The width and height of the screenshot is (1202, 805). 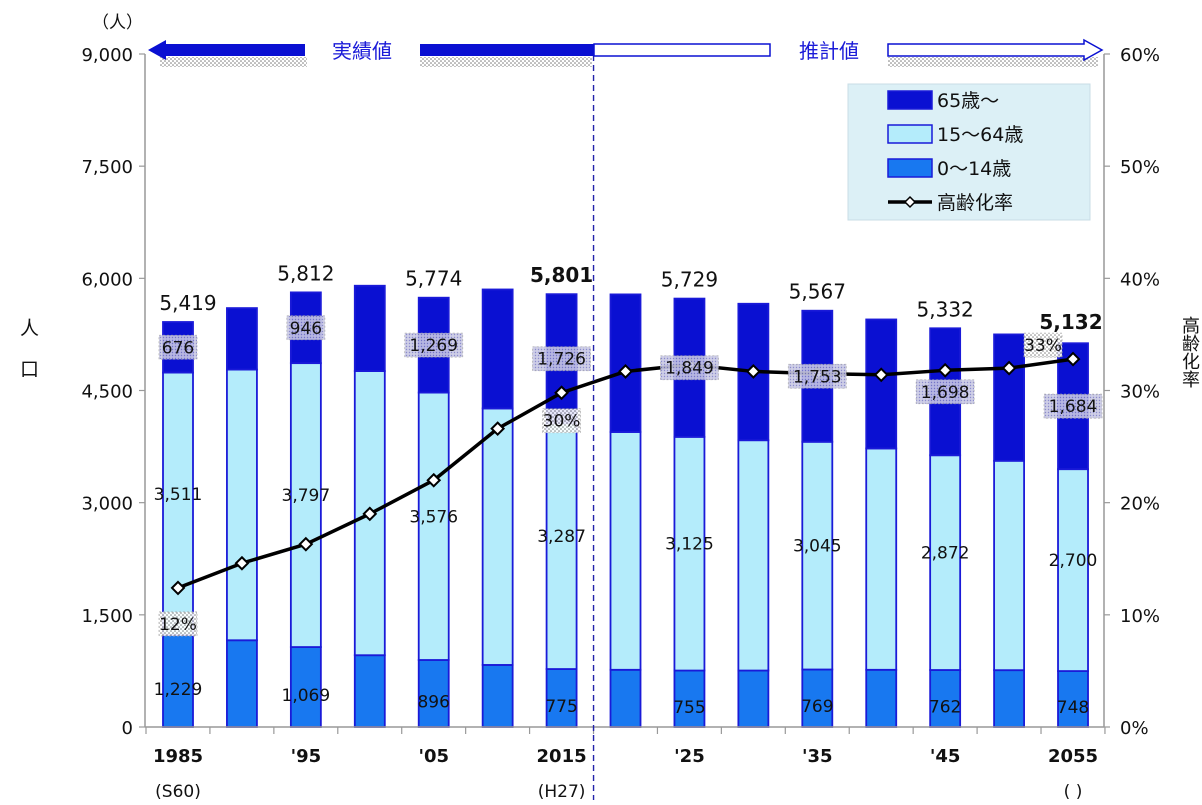 What do you see at coordinates (1189, 352) in the screenshot?
I see `y2-axis-title: 高齢化率` at bounding box center [1189, 352].